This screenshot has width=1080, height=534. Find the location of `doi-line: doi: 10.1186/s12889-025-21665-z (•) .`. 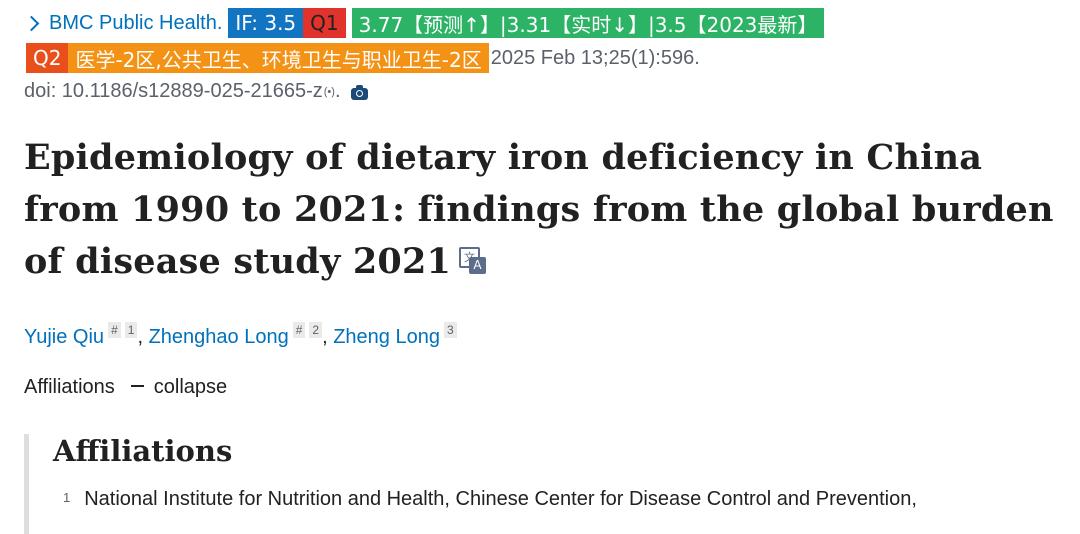

doi-line: doi: 10.1186/s12889-025-21665-z (•) . is located at coordinates (196, 91).